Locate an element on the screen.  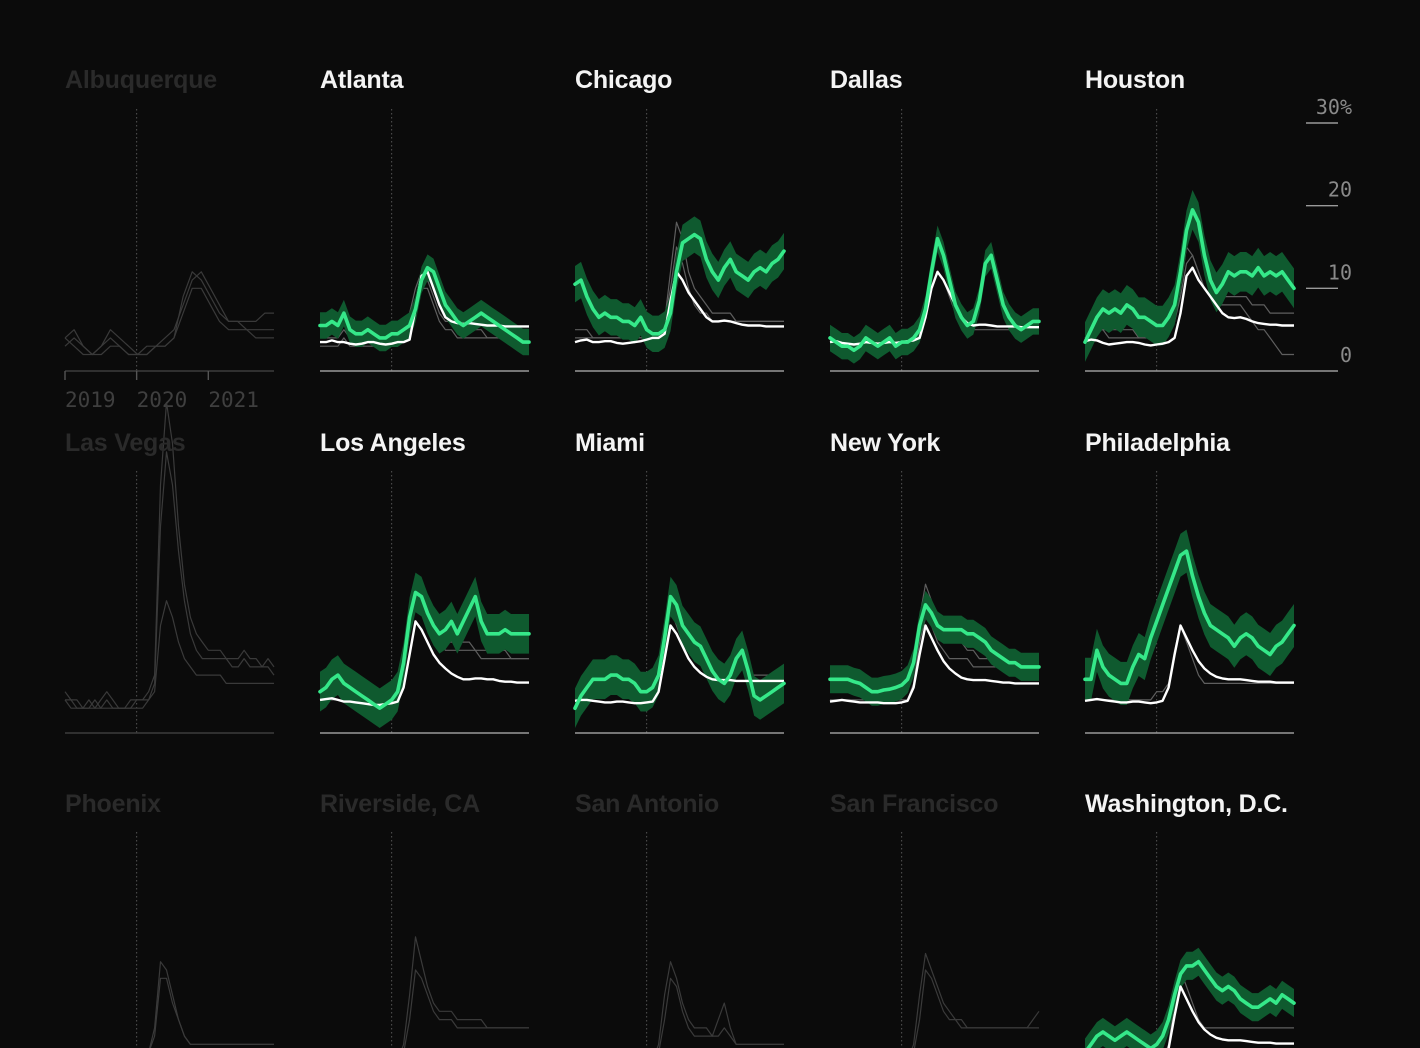
y-tick-label: 10 is located at coordinates (1340, 272).